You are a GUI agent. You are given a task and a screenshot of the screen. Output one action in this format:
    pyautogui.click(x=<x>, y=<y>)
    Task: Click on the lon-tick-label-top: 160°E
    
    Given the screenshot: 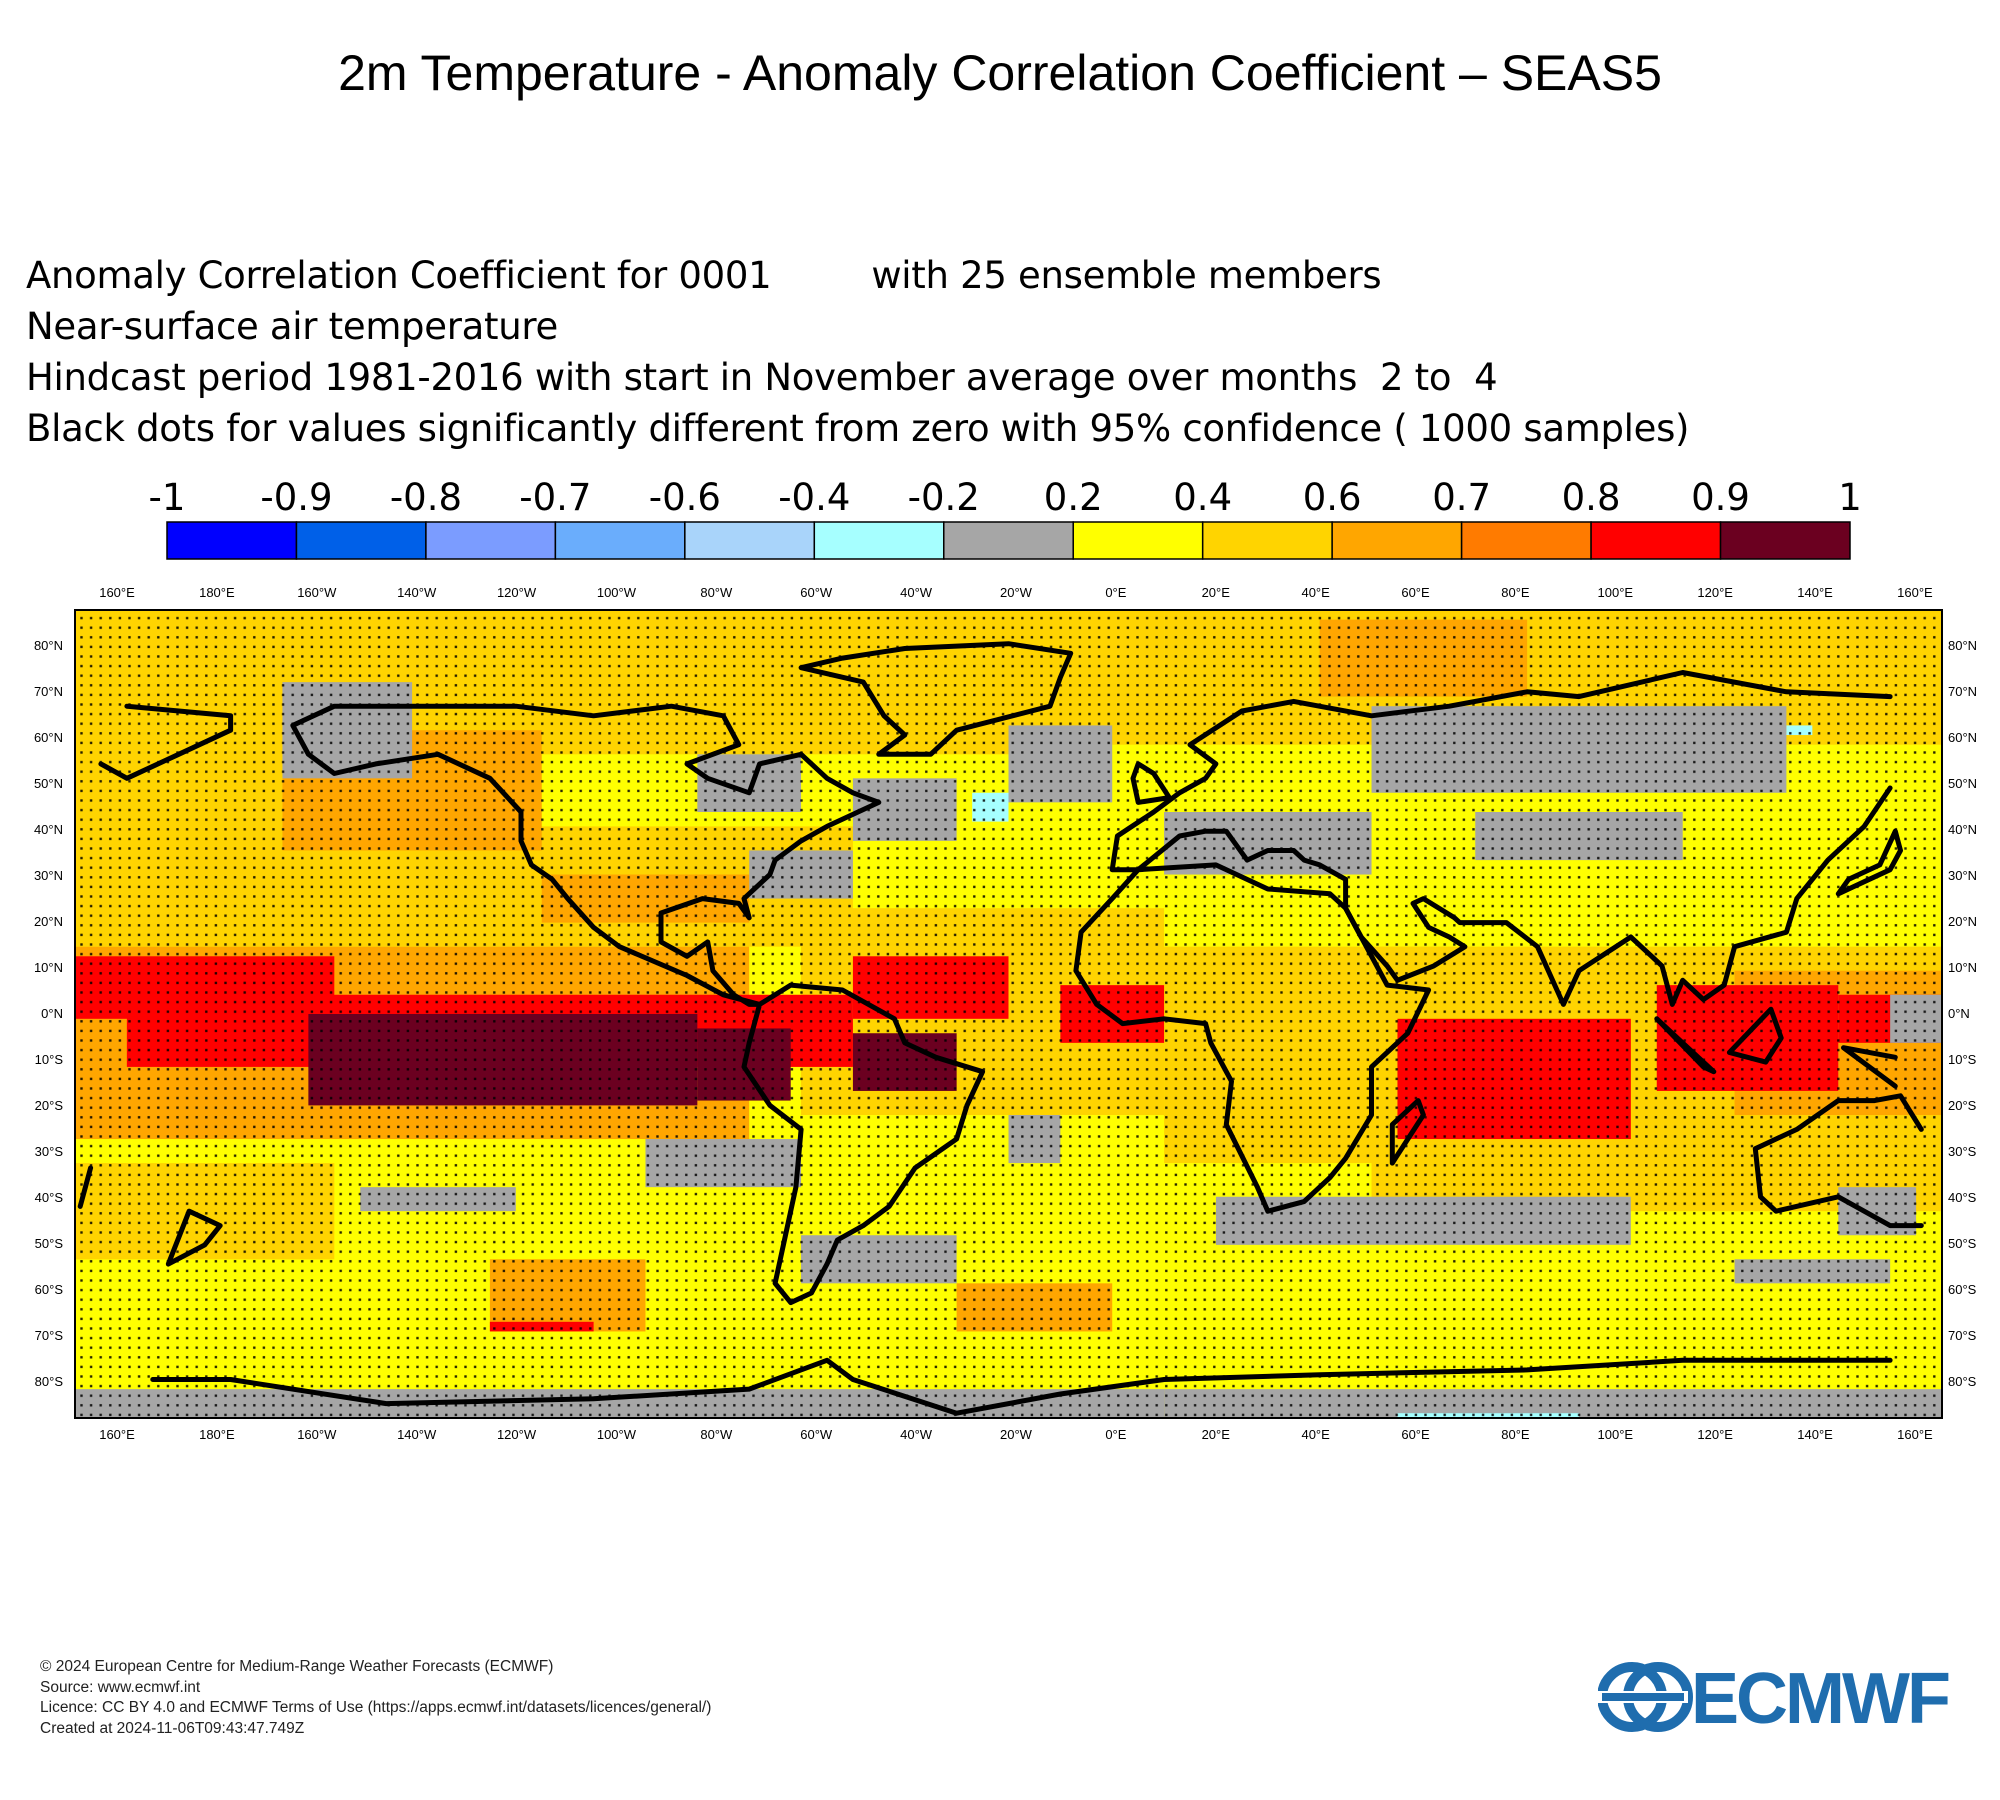 What is the action you would take?
    pyautogui.click(x=1915, y=592)
    